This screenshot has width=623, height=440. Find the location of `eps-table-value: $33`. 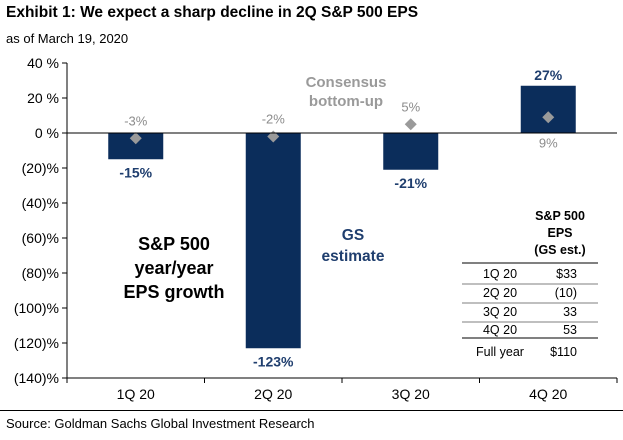

eps-table-value: $33 is located at coordinates (566, 274).